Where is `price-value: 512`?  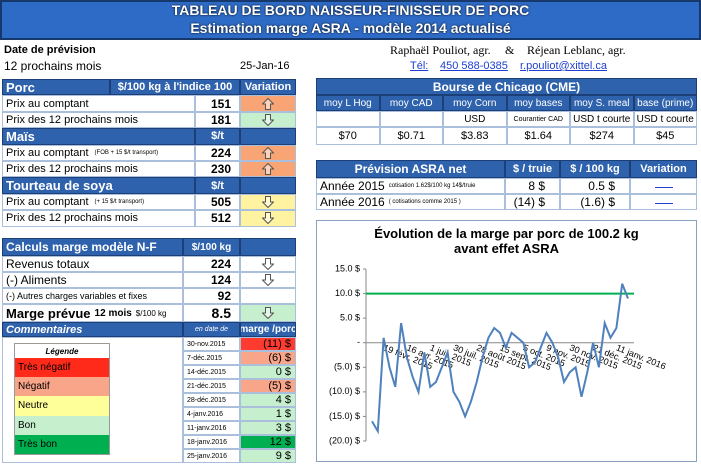
price-value: 512 is located at coordinates (217, 218).